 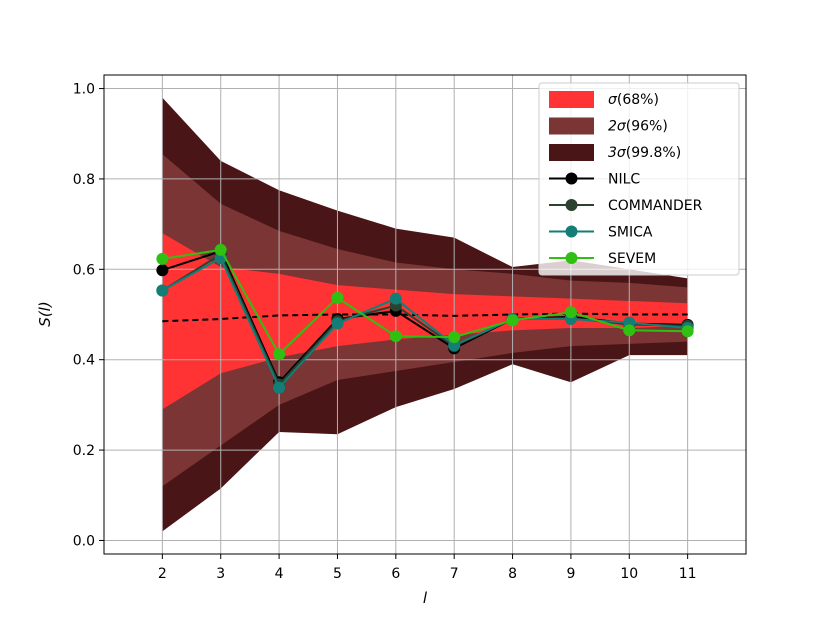 I want to click on y-axis-label: S(l), so click(x=45, y=313).